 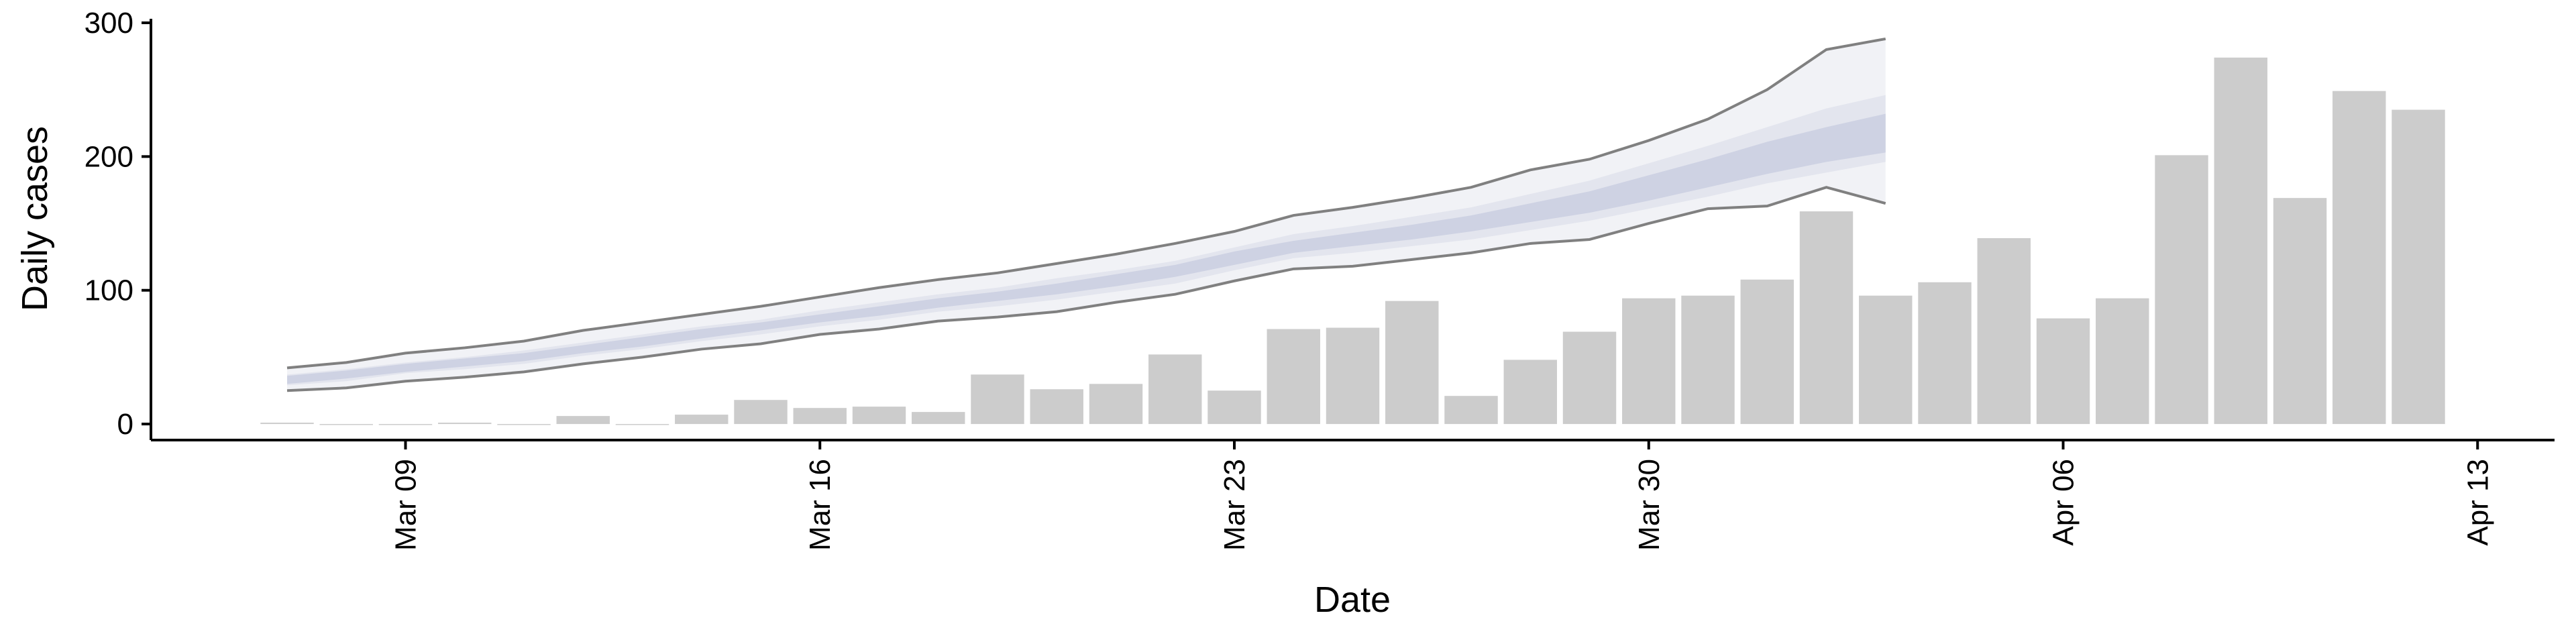 What do you see at coordinates (109, 23) in the screenshot?
I see `y-tick-label: 300` at bounding box center [109, 23].